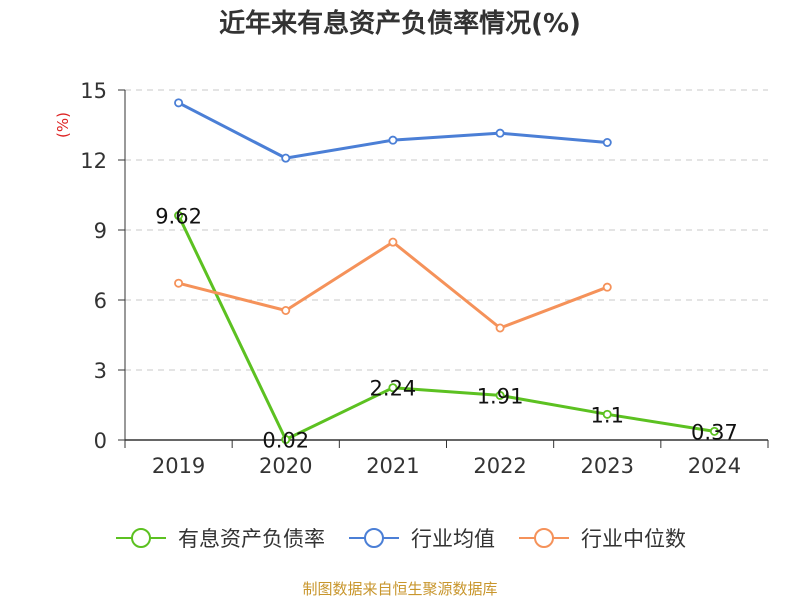 This screenshot has height=600, width=800. What do you see at coordinates (93, 91) in the screenshot?
I see `y-tick-label: 15` at bounding box center [93, 91].